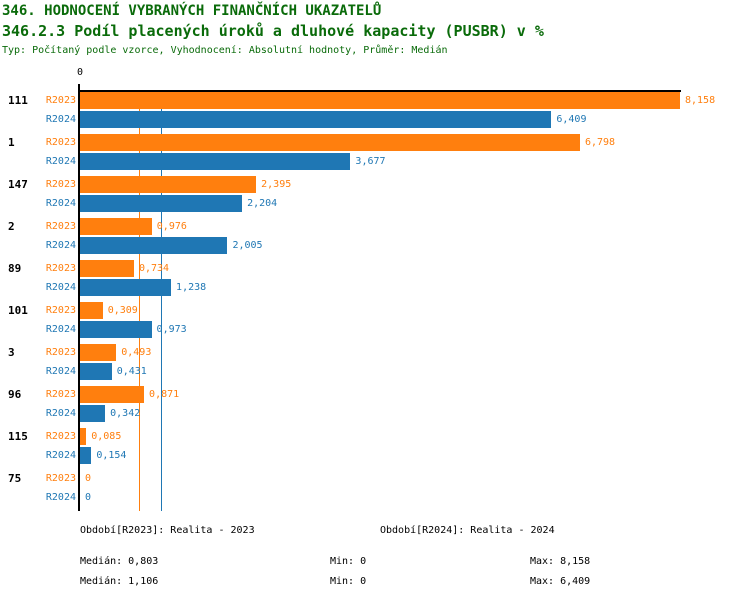  I want to click on category-label: 1, so click(11, 142).